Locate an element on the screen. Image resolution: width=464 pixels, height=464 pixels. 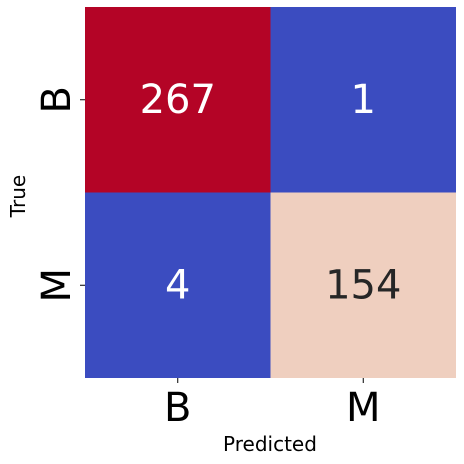
y-tick-label: M is located at coordinates (57, 285).